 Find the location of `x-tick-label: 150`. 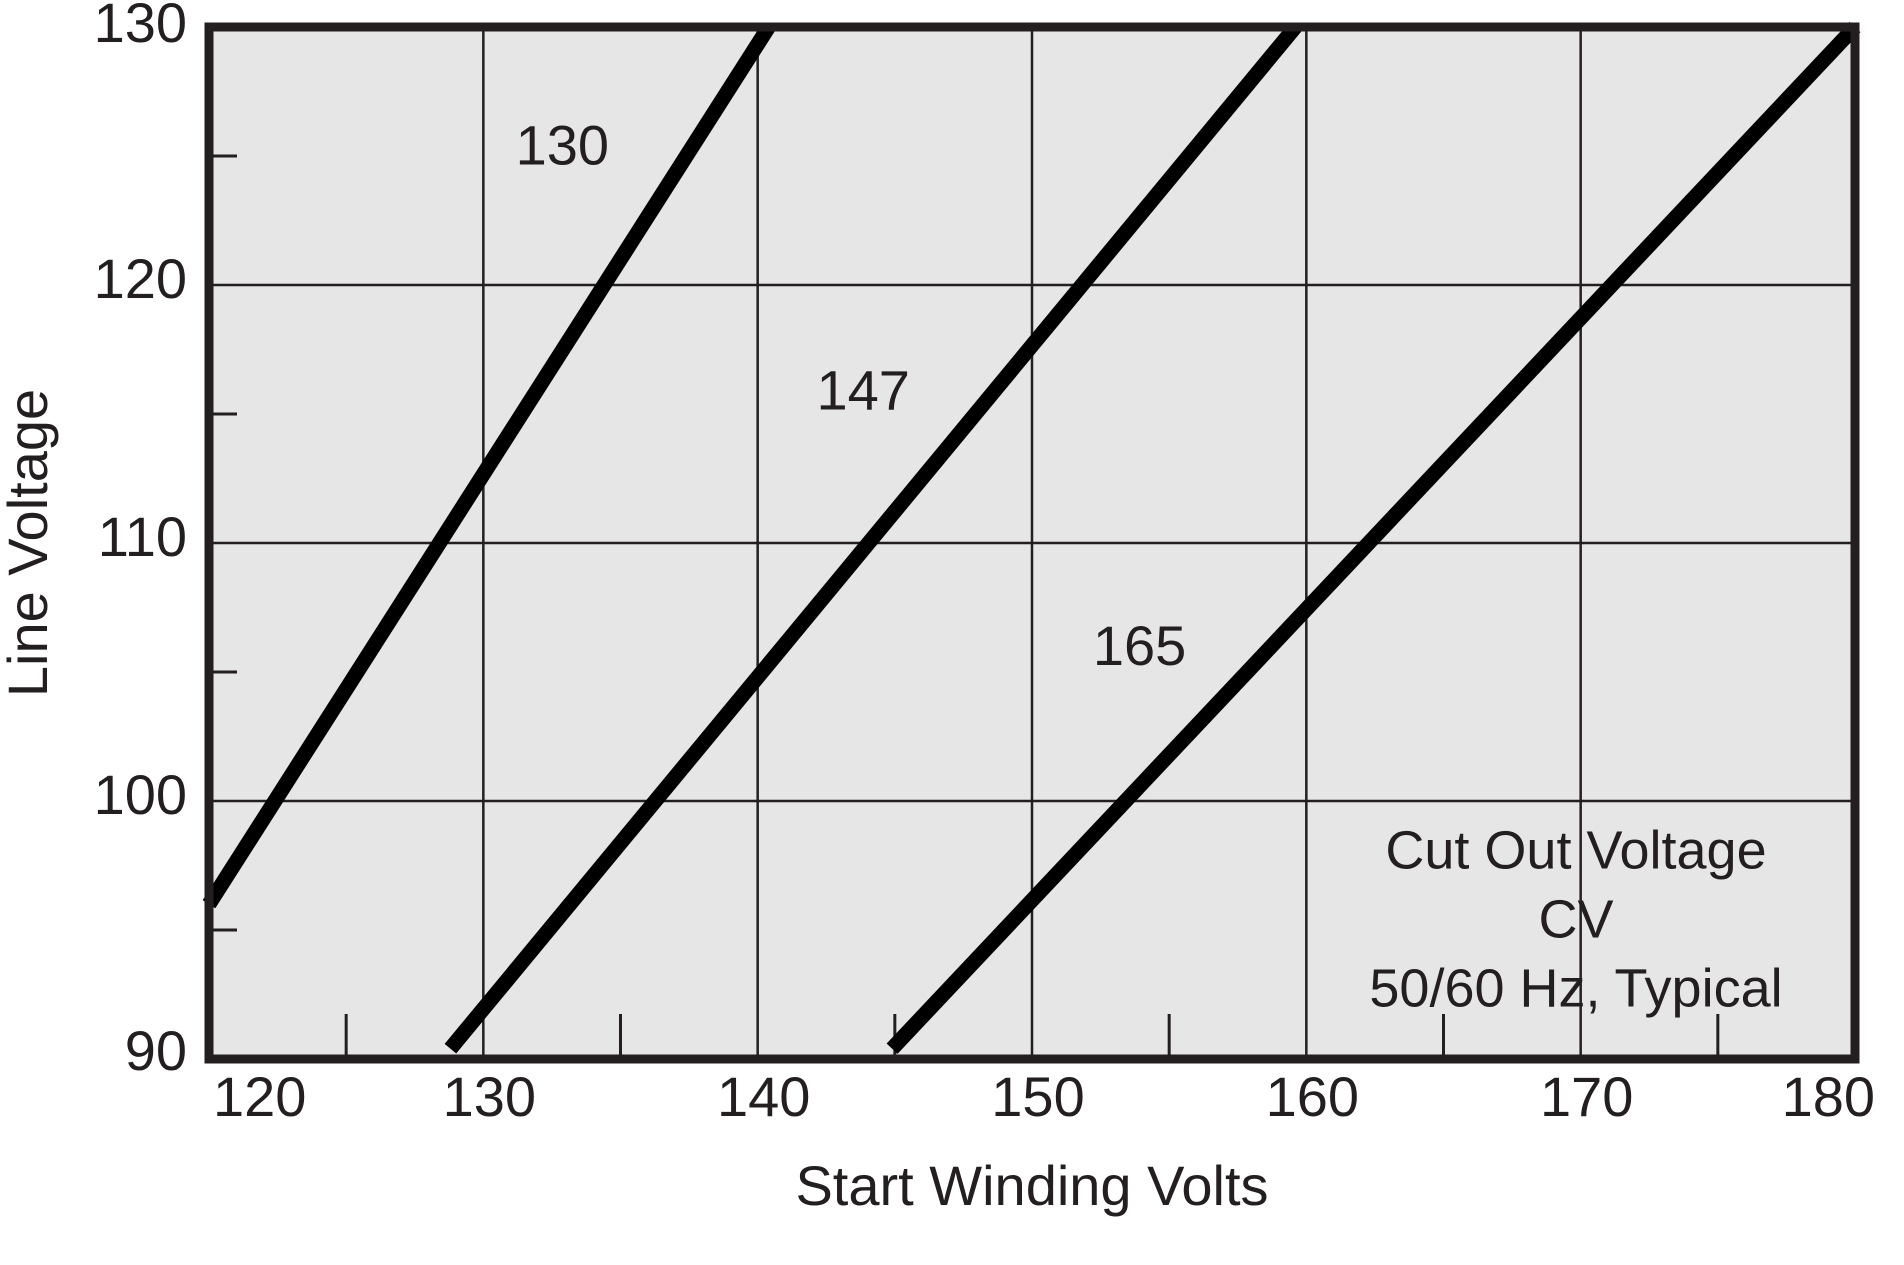

x-tick-label: 150 is located at coordinates (1037, 1096).